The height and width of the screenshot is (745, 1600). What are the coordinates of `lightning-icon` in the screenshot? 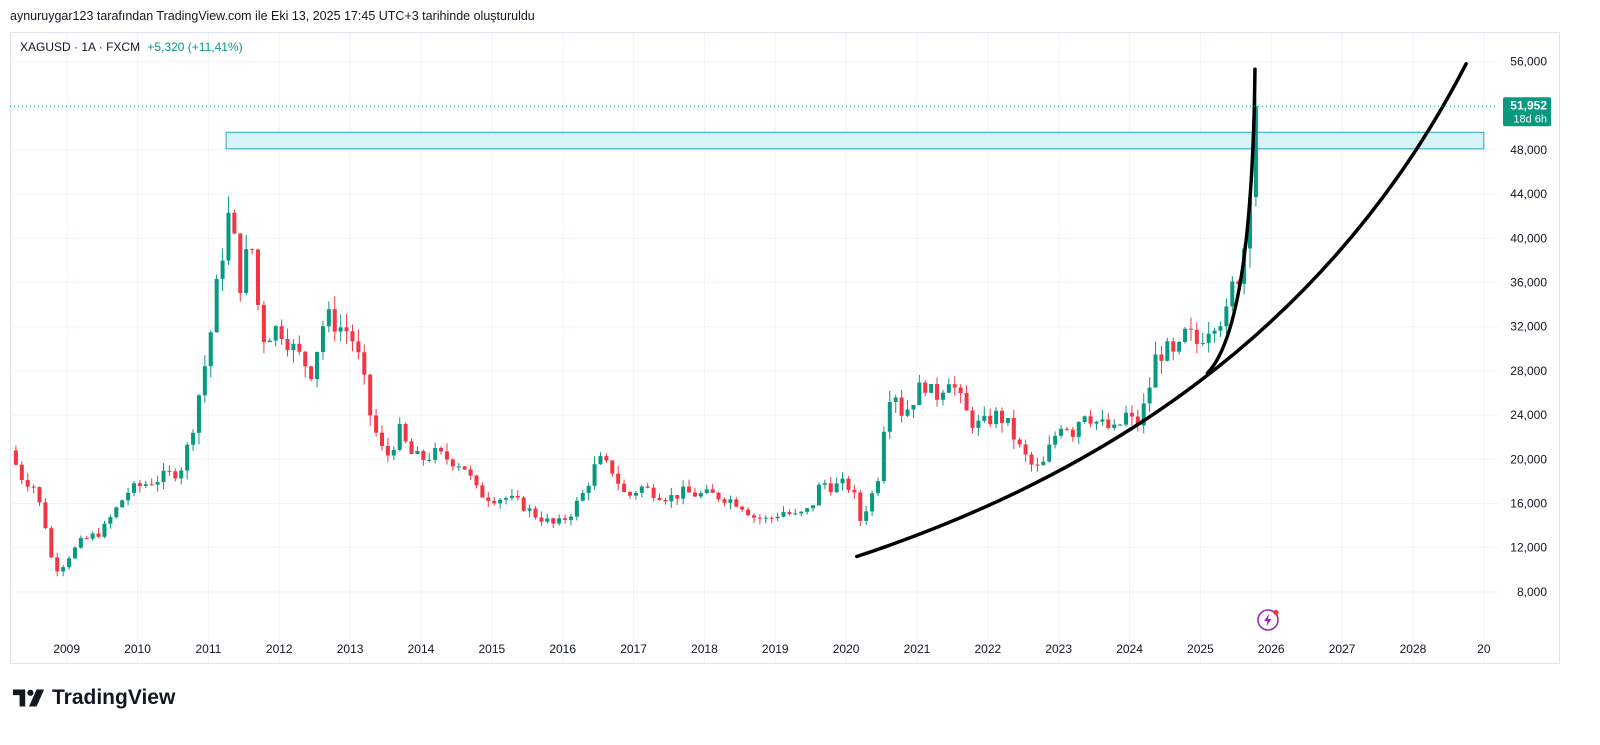 It's located at (1268, 622).